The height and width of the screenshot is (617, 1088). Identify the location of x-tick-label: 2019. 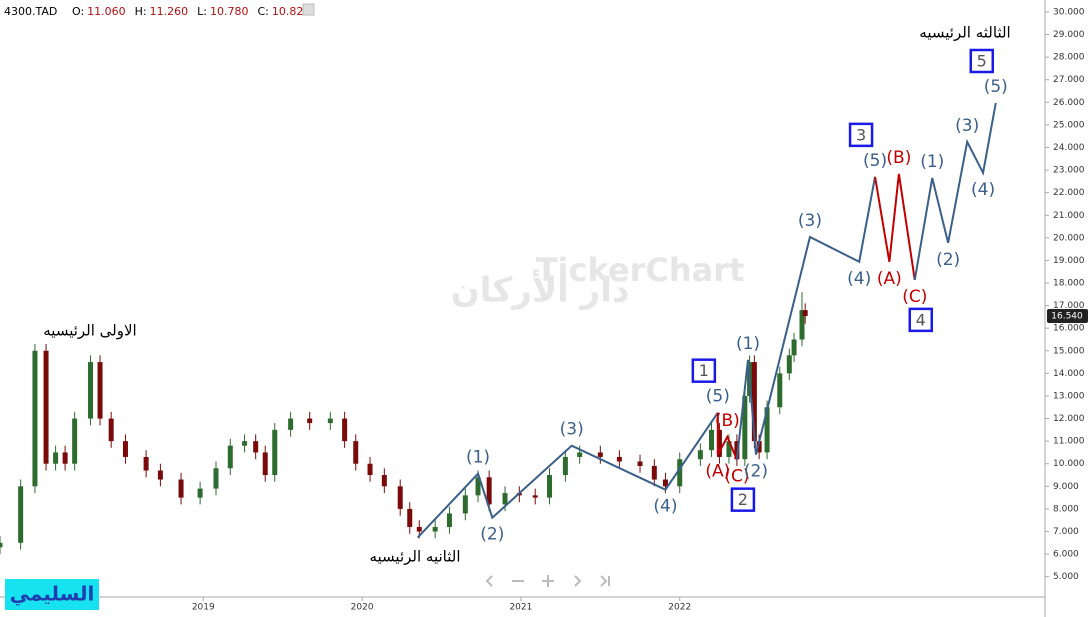
(203, 608).